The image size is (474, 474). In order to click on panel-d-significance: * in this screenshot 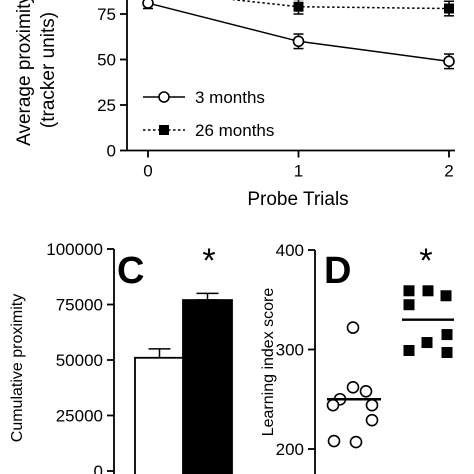, I will do `click(425, 261)`.